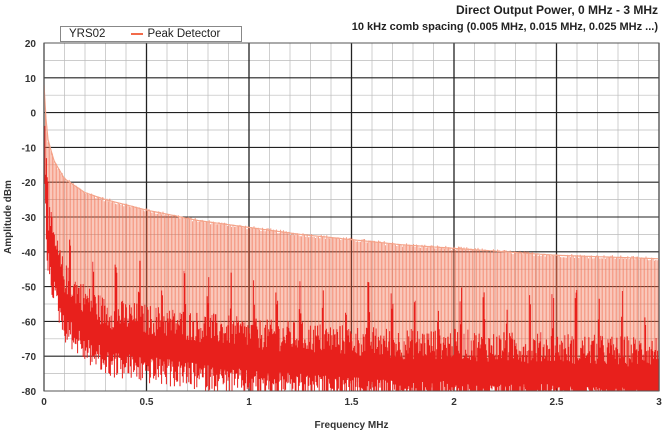  Describe the element at coordinates (659, 402) in the screenshot. I see `x-tick-label: 3` at that location.